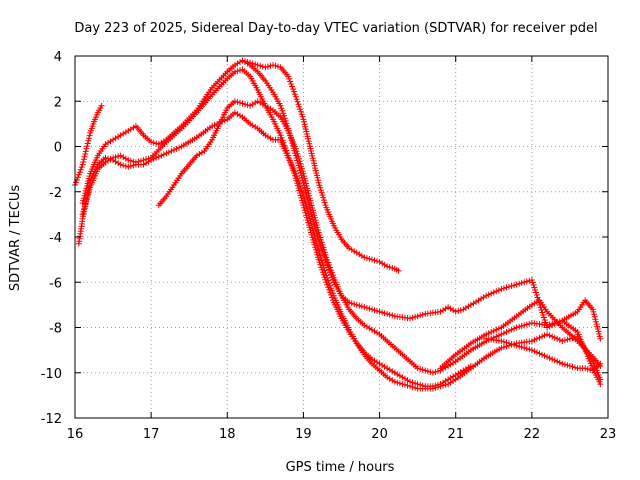 The image size is (640, 480). I want to click on x-tick-label: 16, so click(75, 434).